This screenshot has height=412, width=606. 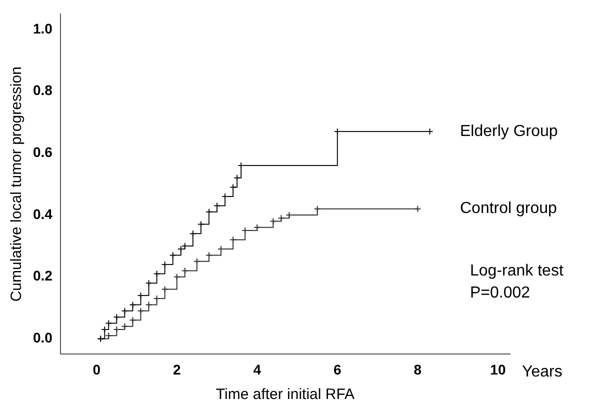 What do you see at coordinates (176, 369) in the screenshot?
I see `x-tick-label: 2` at bounding box center [176, 369].